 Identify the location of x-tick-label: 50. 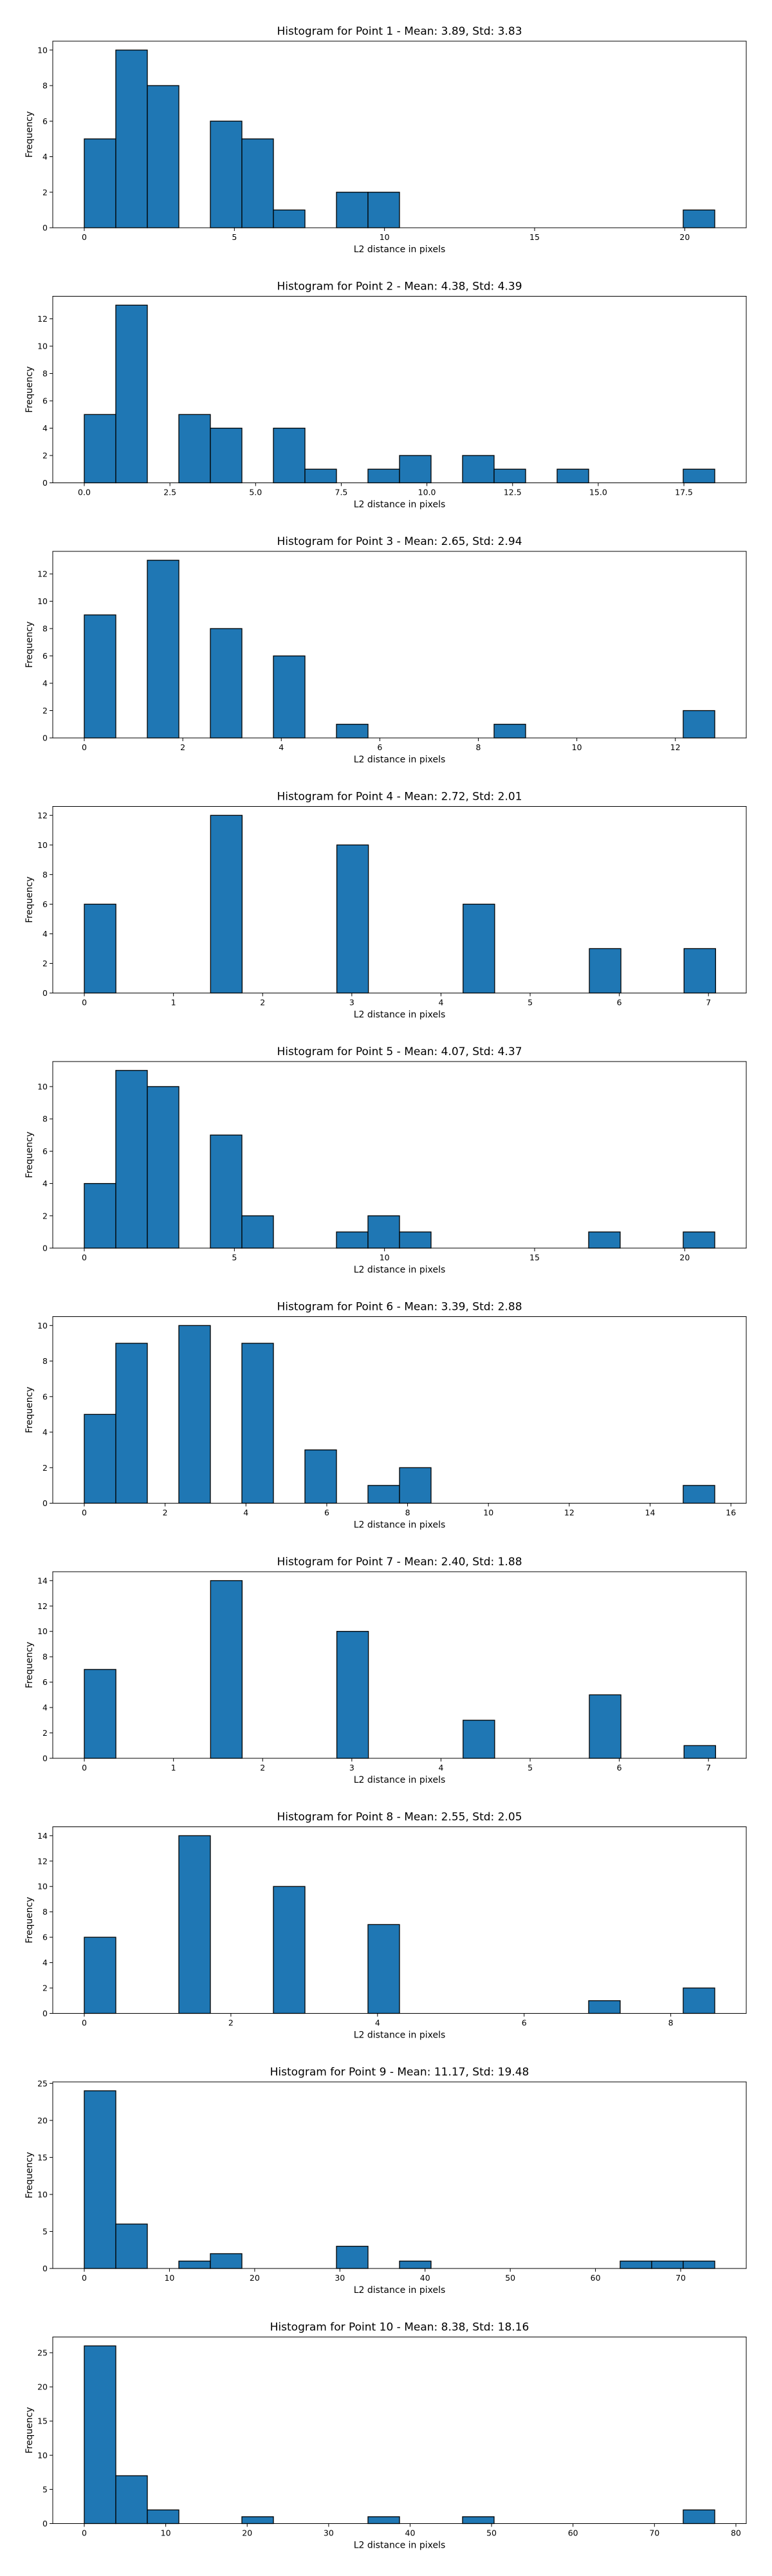
(510, 2278).